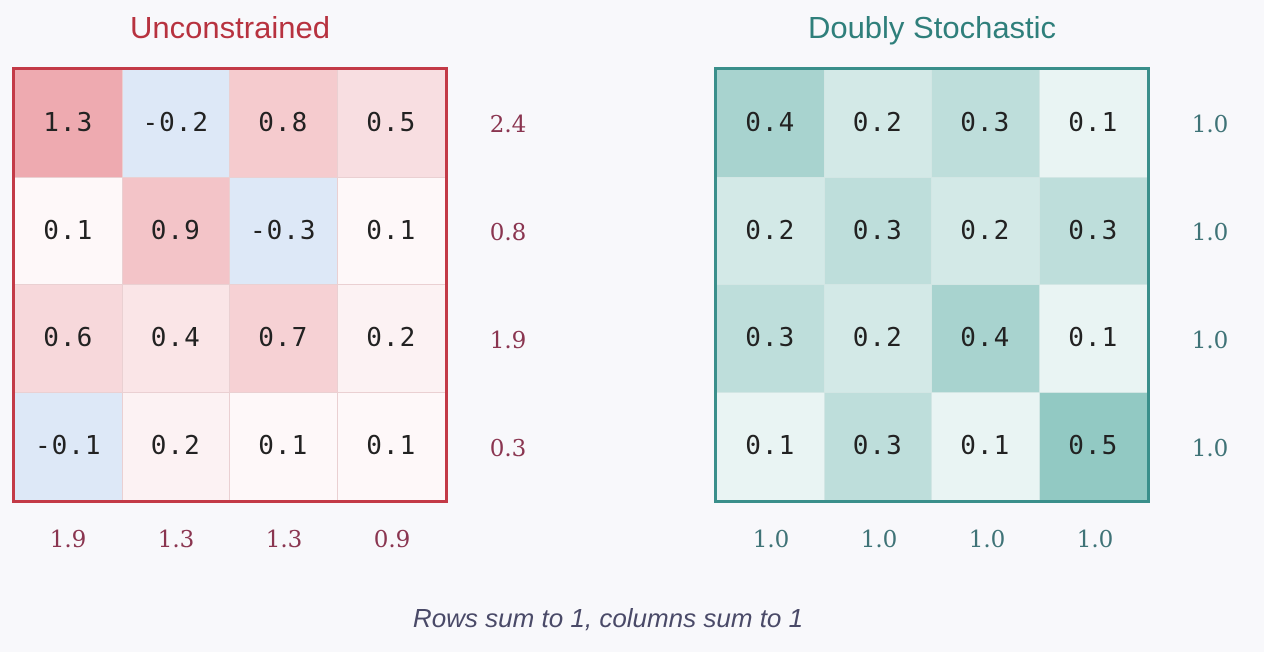 Image resolution: width=1264 pixels, height=652 pixels. What do you see at coordinates (608, 618) in the screenshot?
I see `caption: Rows sum to 1, columns sum to 1` at bounding box center [608, 618].